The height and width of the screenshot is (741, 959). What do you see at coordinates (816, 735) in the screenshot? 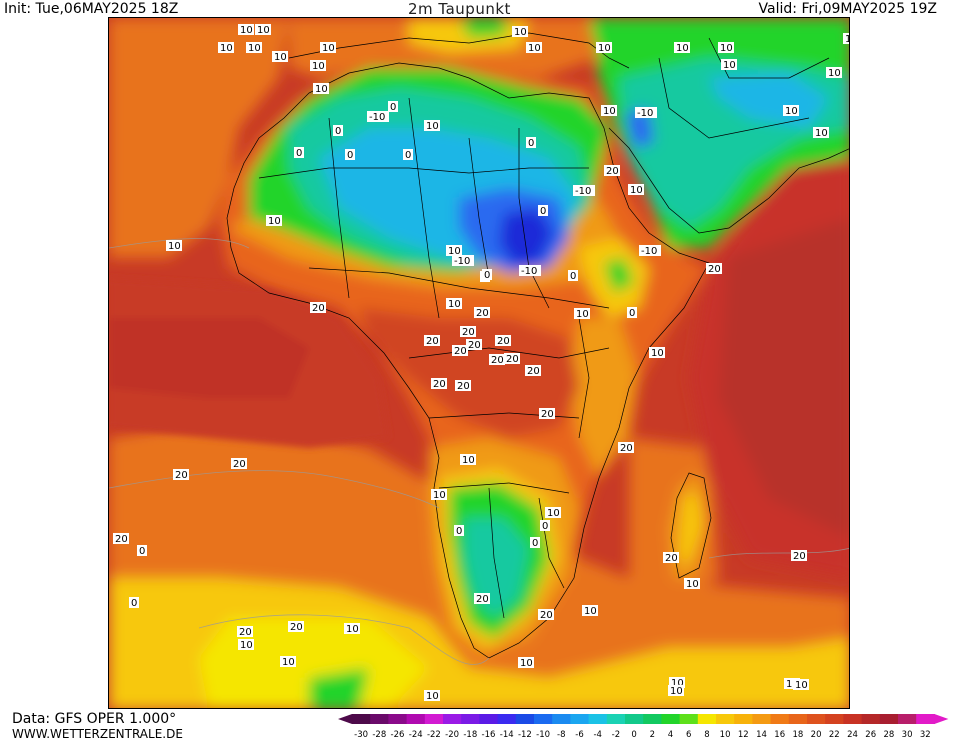
I see `scale-tick-label: 20` at bounding box center [816, 735].